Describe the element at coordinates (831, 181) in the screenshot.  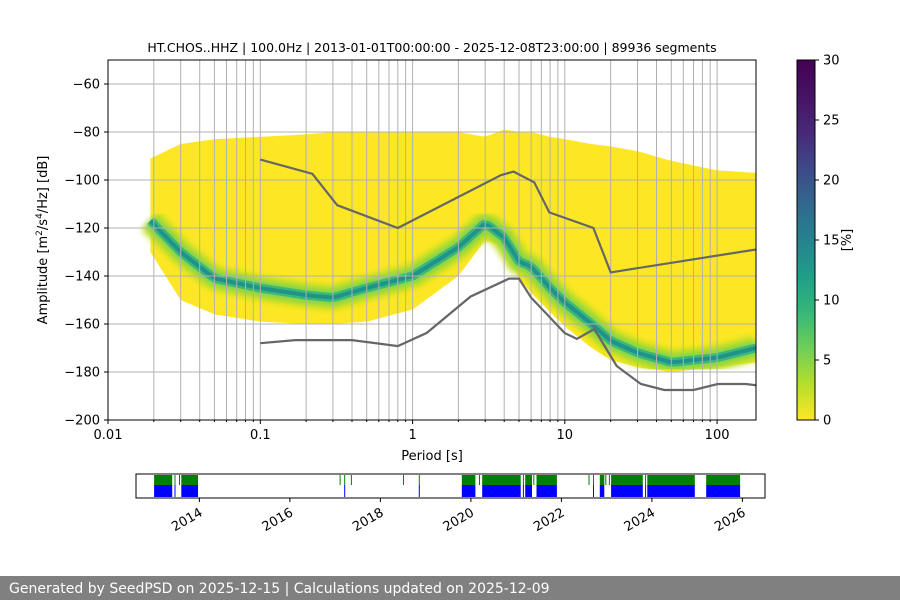
I see `colorbar-tick-label: 20` at that location.